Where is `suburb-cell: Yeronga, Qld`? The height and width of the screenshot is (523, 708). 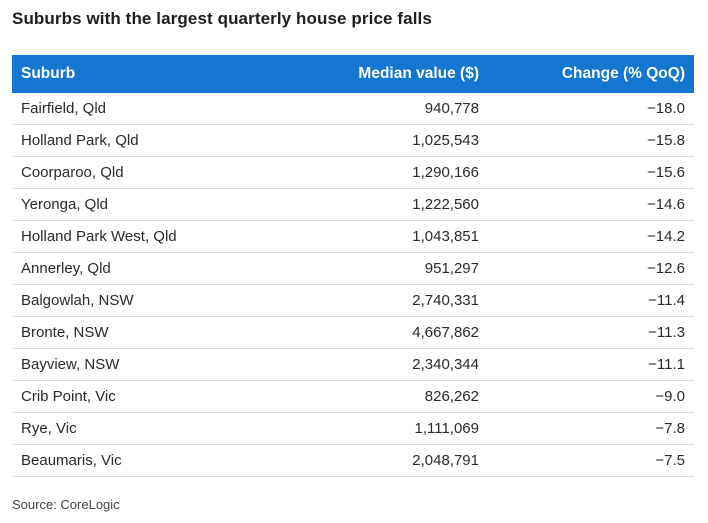
suburb-cell: Yeronga, Qld is located at coordinates (65, 204).